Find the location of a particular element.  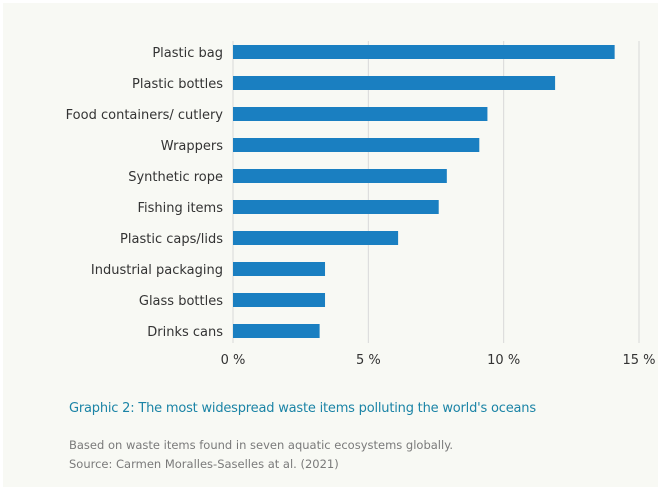

category-label: Plastic bag is located at coordinates (187, 53).